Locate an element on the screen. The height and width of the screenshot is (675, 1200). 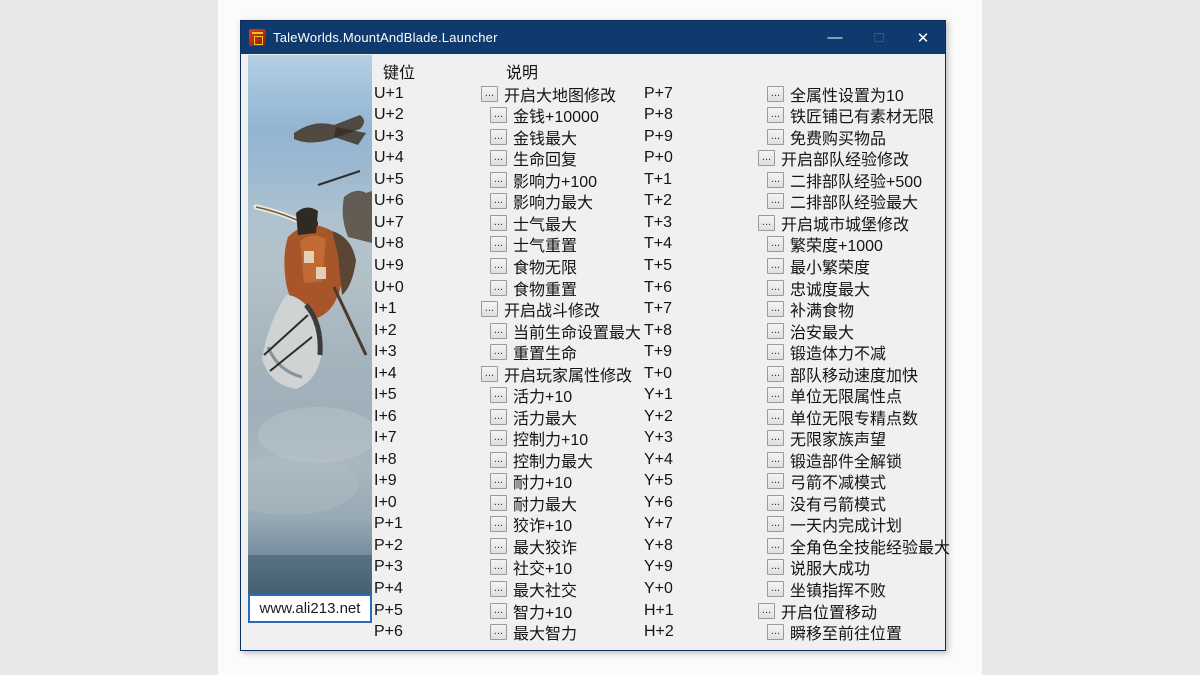
maximize-button: □ is located at coordinates (879, 37).